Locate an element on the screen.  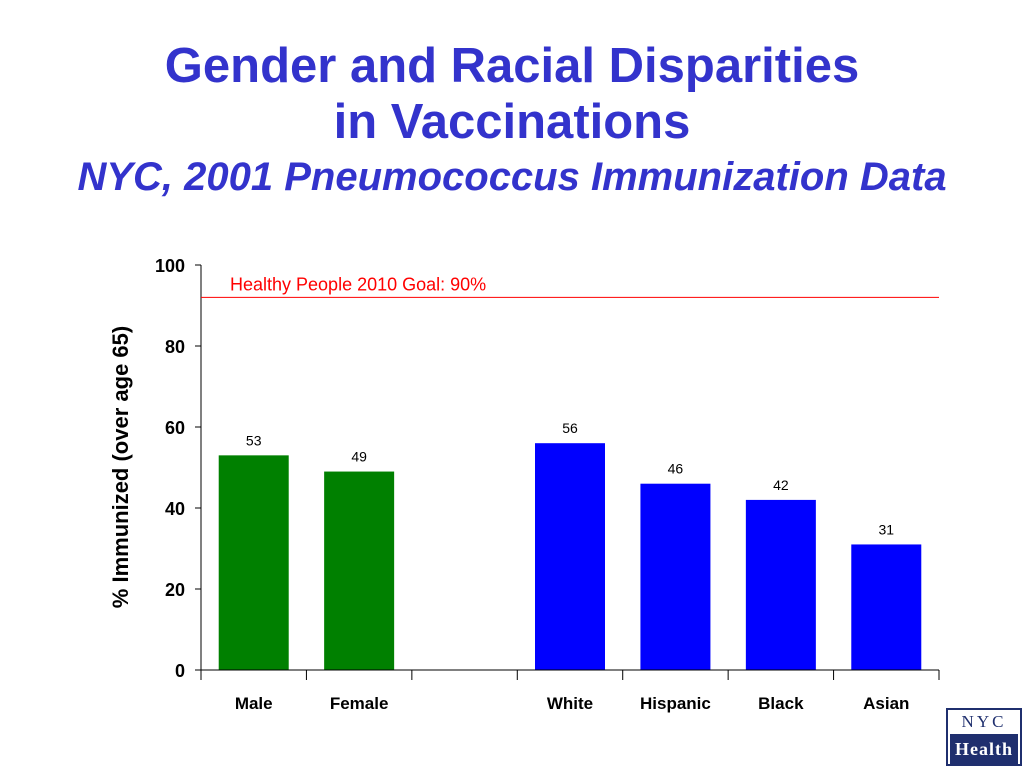
logo-health-text: Health is located at coordinates (984, 749).